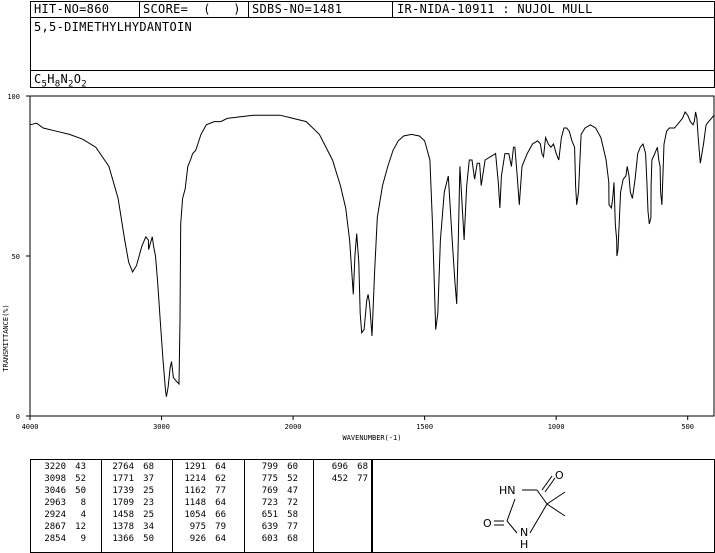 The image size is (715, 553). What do you see at coordinates (83, 539) in the screenshot?
I see `peak-transmittance: 9` at bounding box center [83, 539].